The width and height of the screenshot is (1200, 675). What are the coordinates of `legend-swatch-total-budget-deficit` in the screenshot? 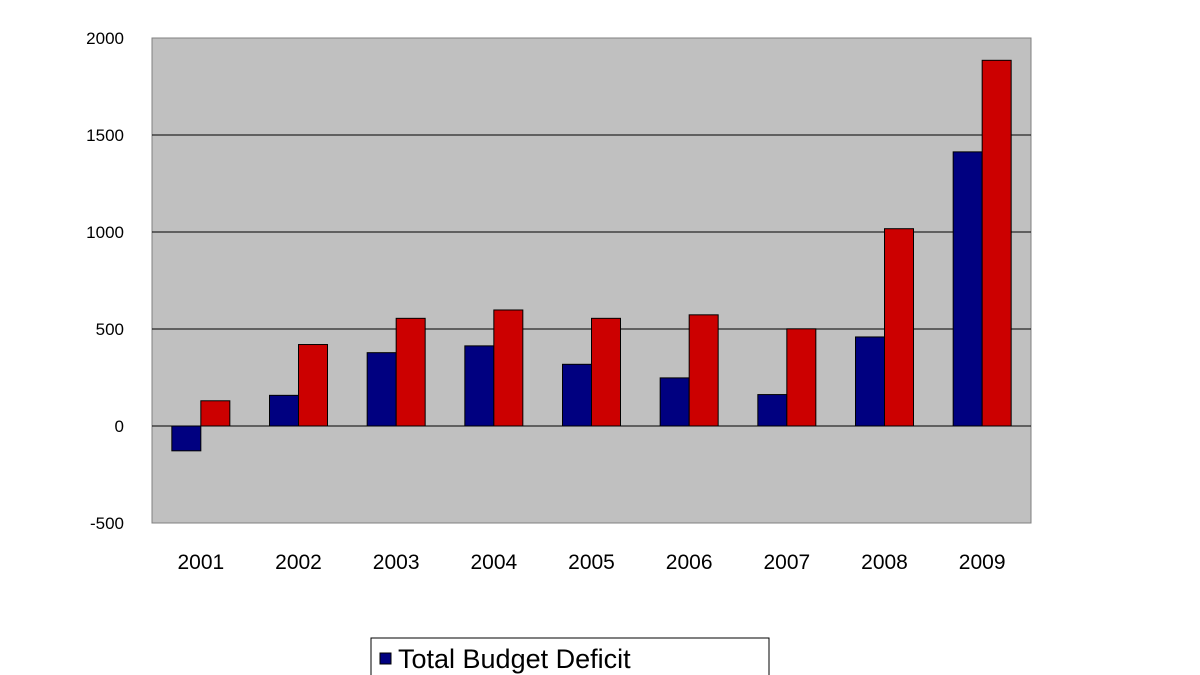 It's located at (385, 658).